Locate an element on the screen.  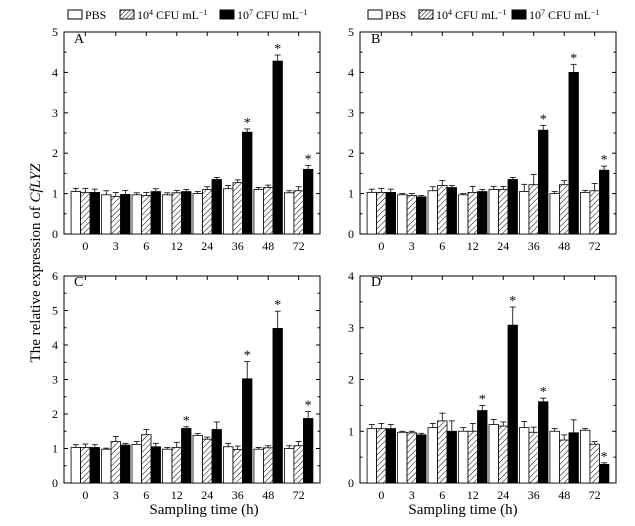
panel-b-letter: B is located at coordinates (375, 39).